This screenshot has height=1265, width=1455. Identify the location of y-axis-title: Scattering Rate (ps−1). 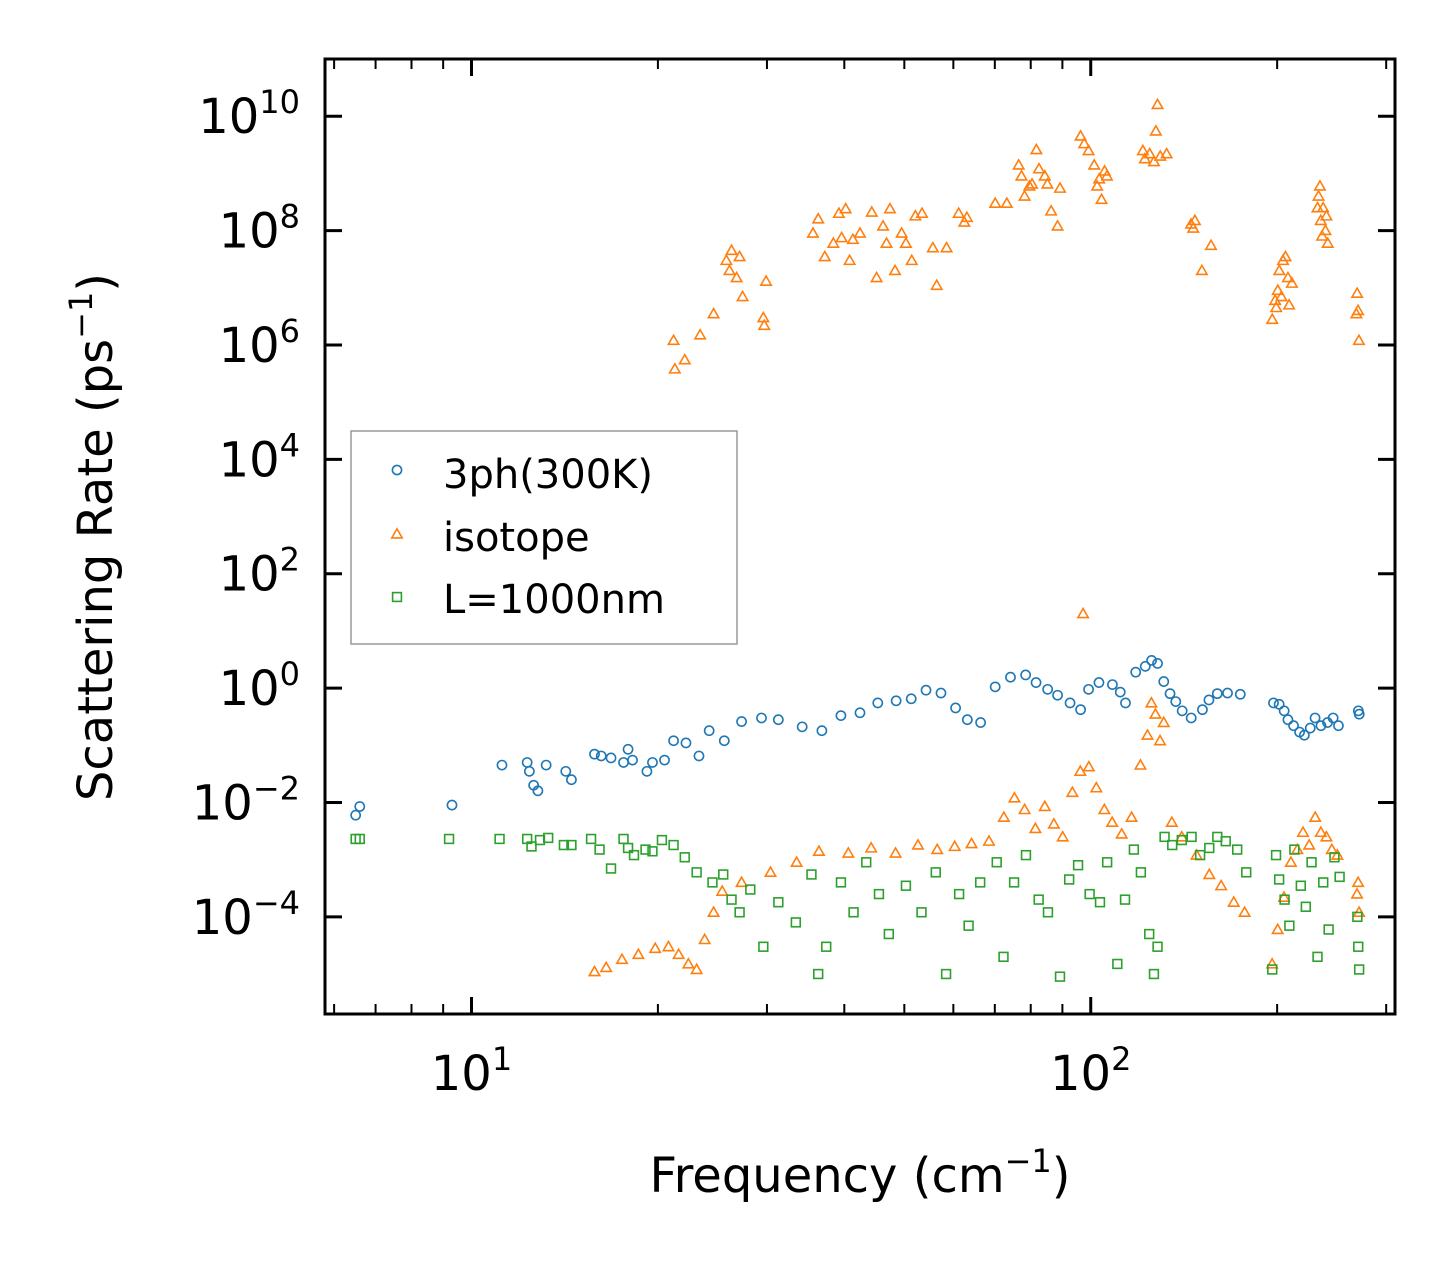
(93, 537).